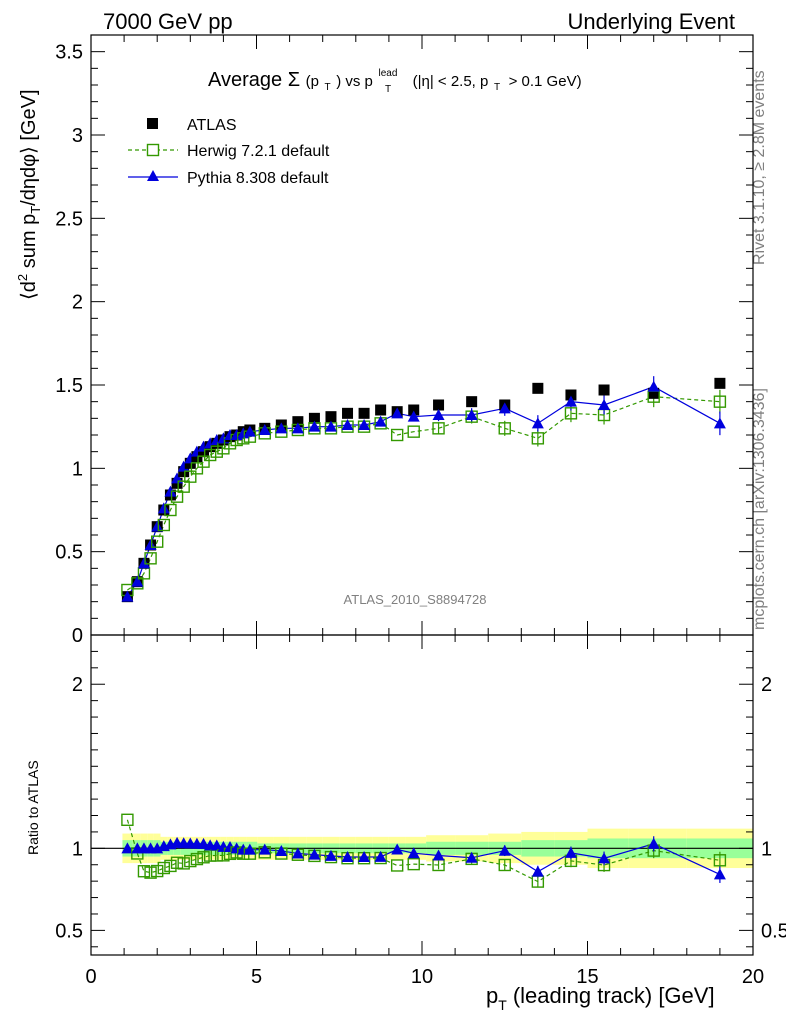 Image resolution: width=786 pixels, height=1024 pixels. I want to click on legend-entry-pythia: Pythia 8.308 default, so click(228, 178).